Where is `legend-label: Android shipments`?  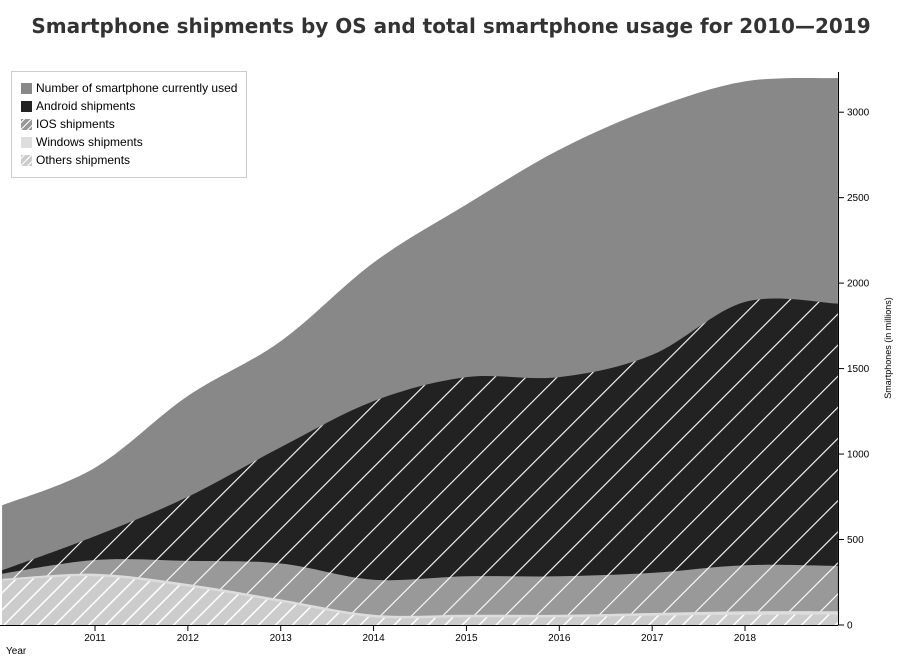
legend-label: Android shipments is located at coordinates (86, 106).